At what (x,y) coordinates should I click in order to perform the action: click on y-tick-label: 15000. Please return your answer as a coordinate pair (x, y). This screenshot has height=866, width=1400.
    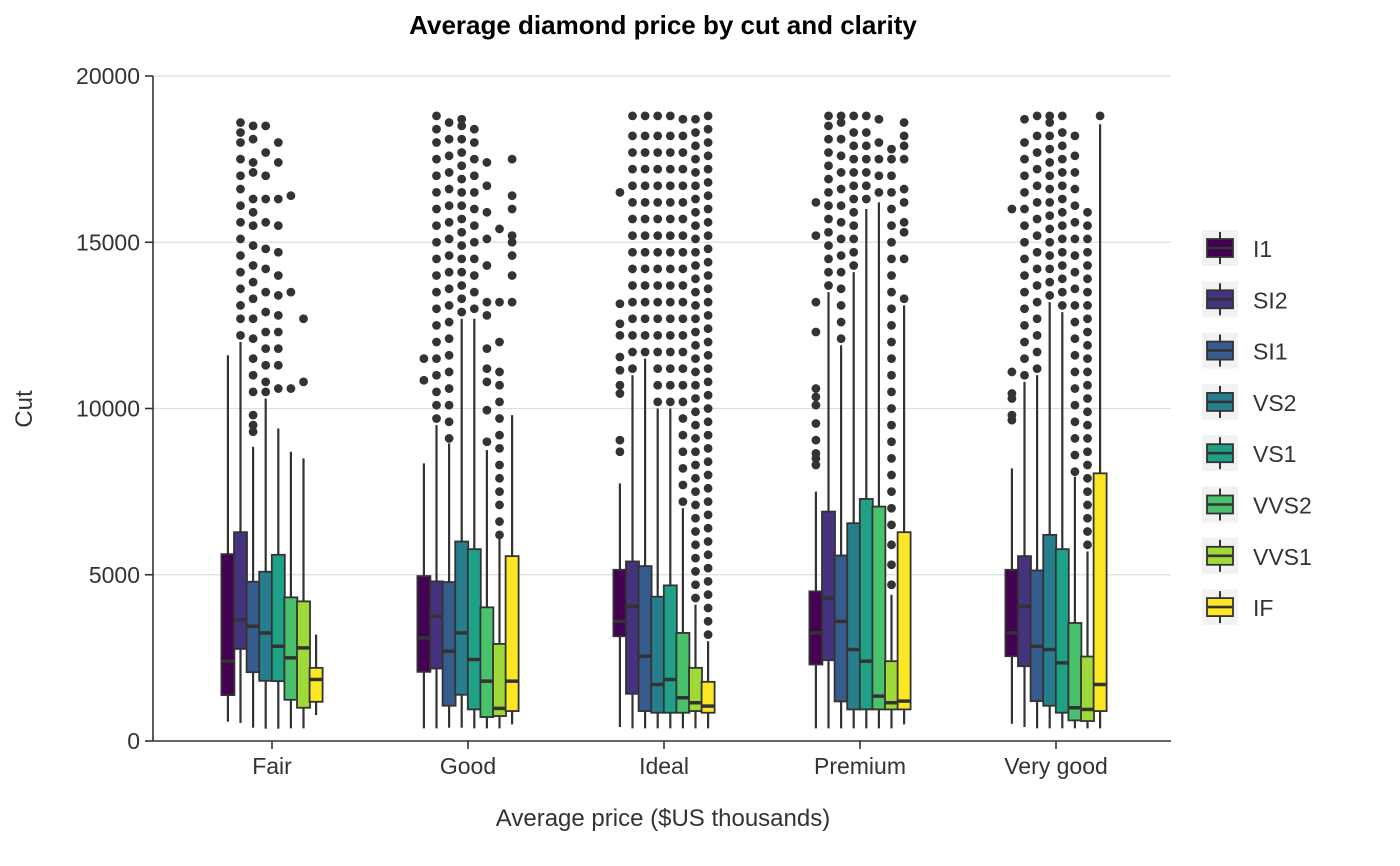
    Looking at the image, I should click on (108, 242).